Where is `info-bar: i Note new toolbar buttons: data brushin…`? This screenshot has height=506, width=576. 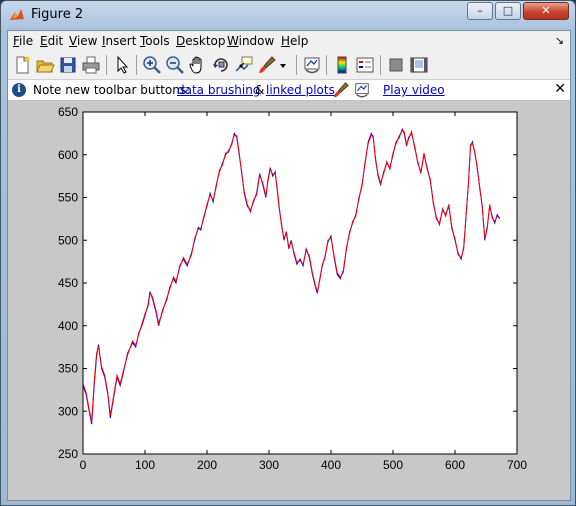
info-bar: i Note new toolbar buttons: data brushin… is located at coordinates (289, 90).